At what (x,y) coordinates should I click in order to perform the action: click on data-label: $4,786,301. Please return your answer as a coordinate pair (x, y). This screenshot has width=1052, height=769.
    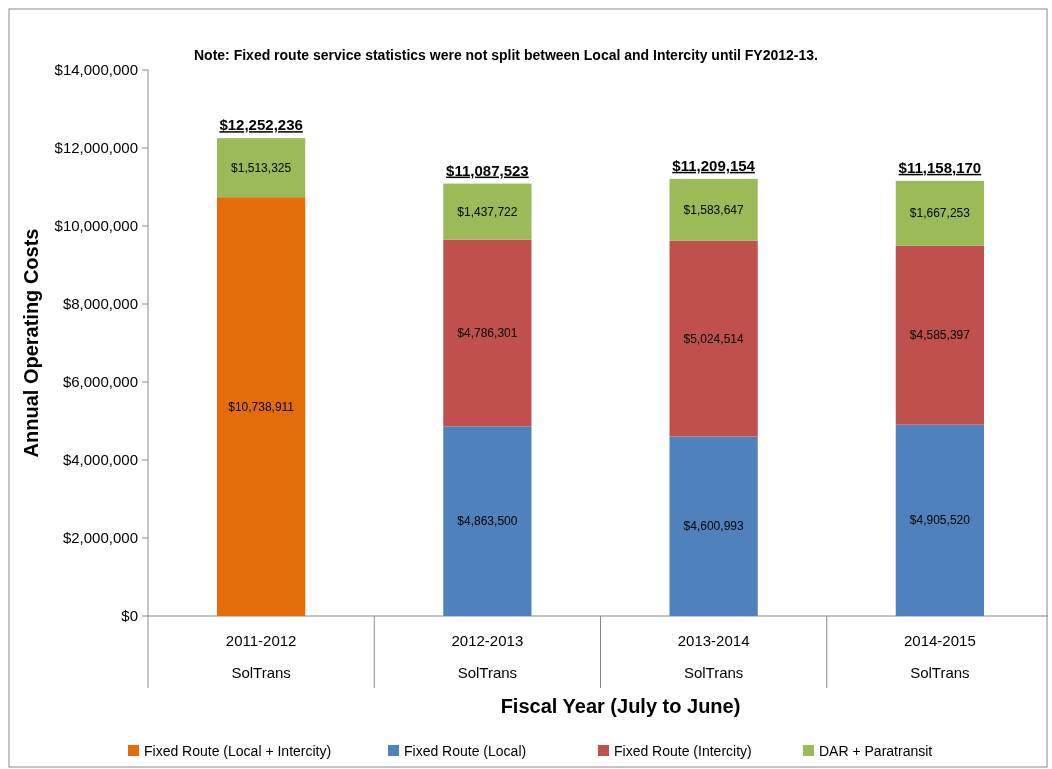
    Looking at the image, I should click on (487, 332).